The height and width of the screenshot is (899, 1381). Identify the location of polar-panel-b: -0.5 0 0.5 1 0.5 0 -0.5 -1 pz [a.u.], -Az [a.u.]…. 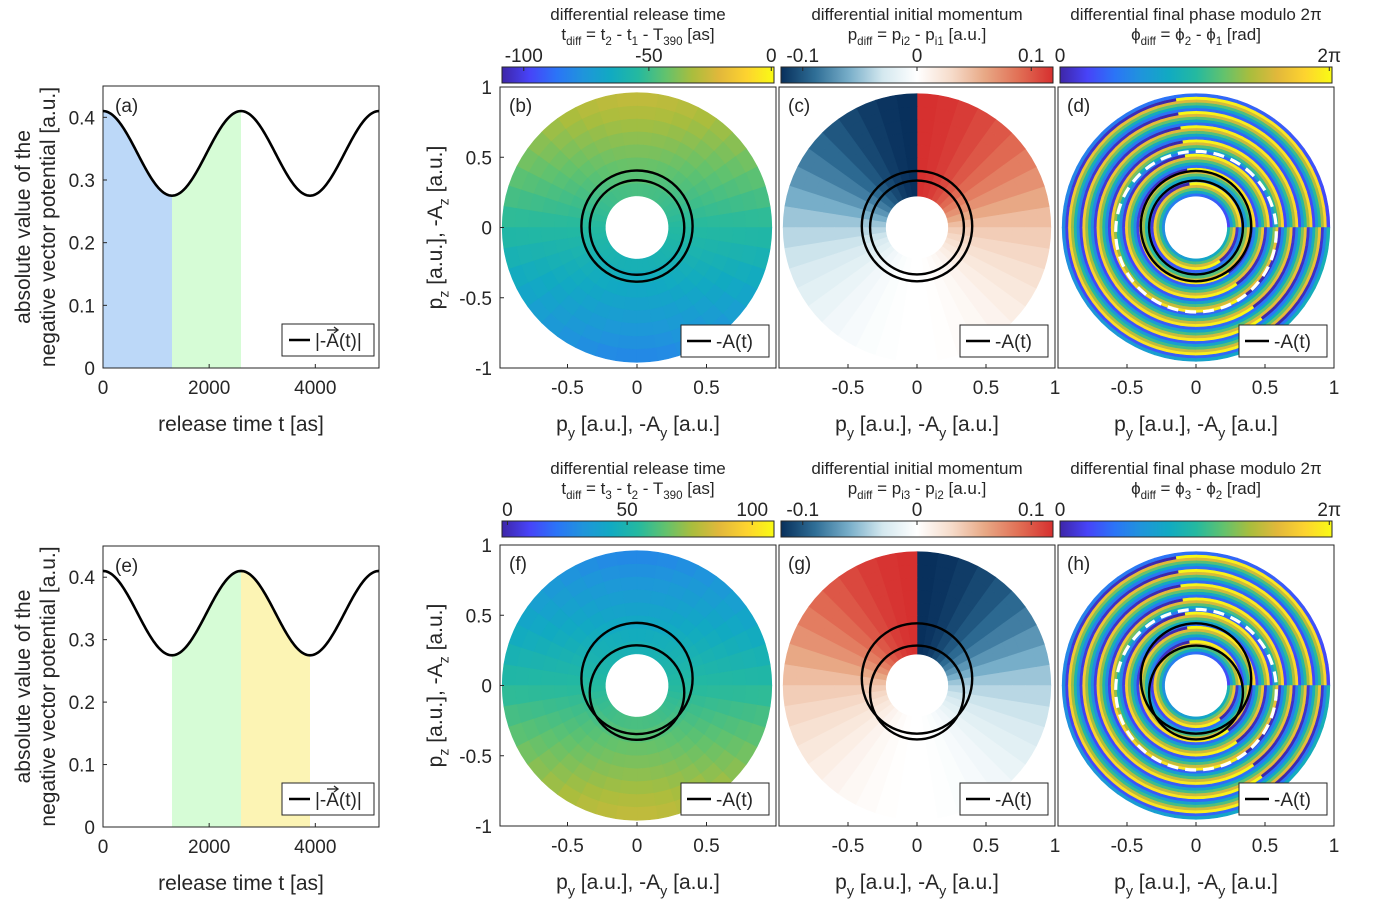
(600, 223).